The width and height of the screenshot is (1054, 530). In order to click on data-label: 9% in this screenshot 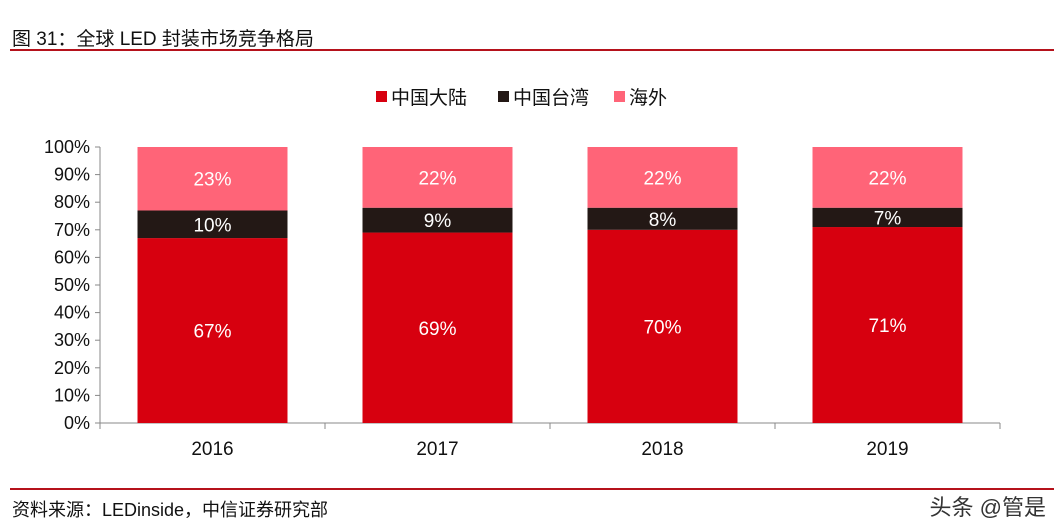, I will do `click(438, 221)`.